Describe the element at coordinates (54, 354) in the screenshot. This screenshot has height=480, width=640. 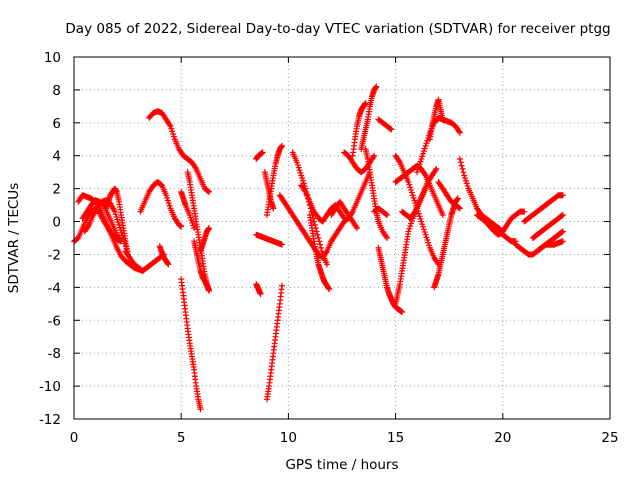
I see `y-tick-label: -8` at that location.